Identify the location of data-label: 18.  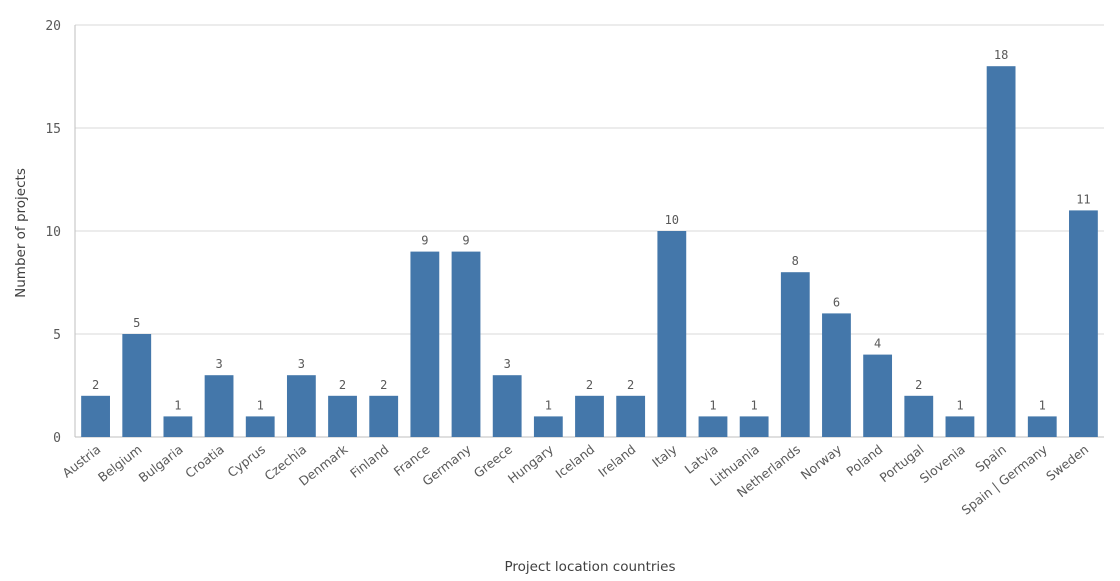
(1001, 55).